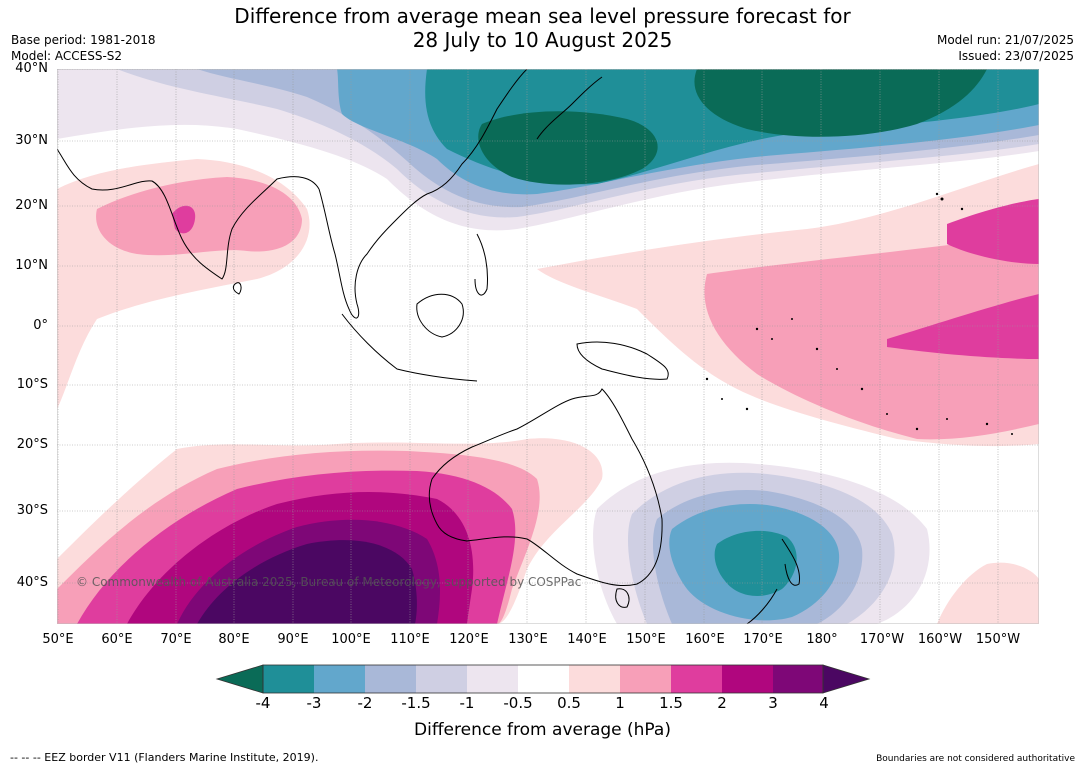  I want to click on issued-label: Issued: 23/07/2025, so click(1016, 56).